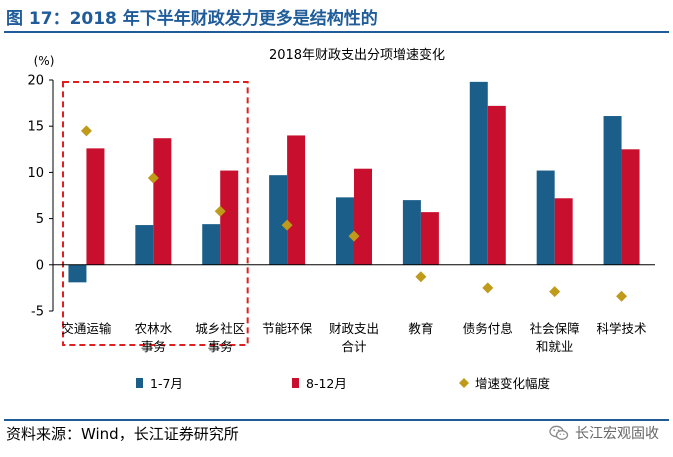  I want to click on x-category-label: 交通运输, so click(86, 328).